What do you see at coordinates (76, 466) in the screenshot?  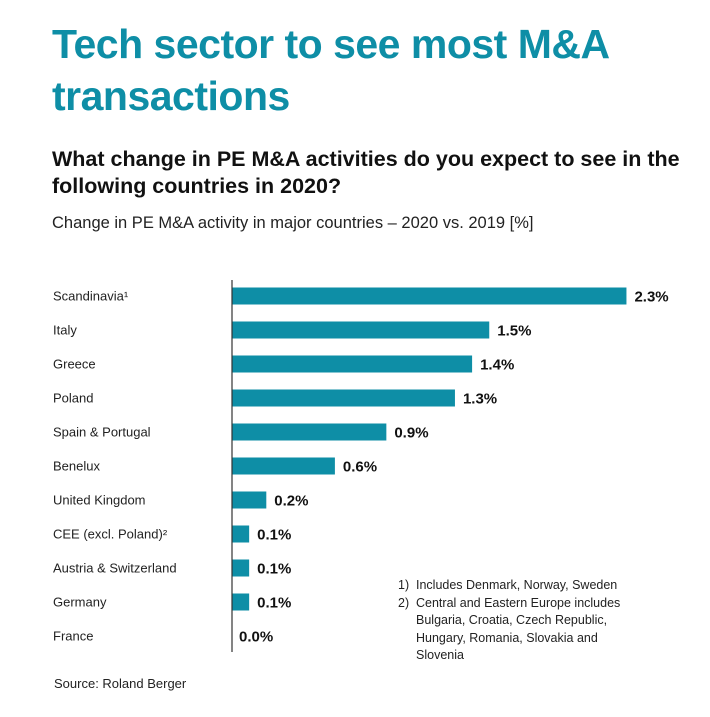 I see `category-label: Benelux` at bounding box center [76, 466].